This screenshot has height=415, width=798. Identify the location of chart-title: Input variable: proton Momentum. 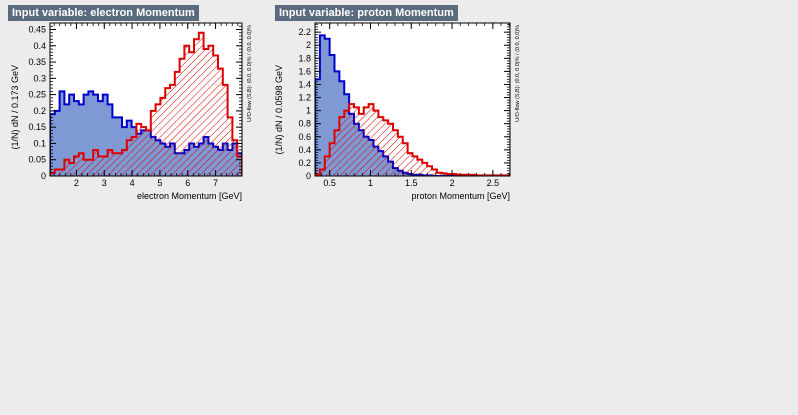
(366, 13).